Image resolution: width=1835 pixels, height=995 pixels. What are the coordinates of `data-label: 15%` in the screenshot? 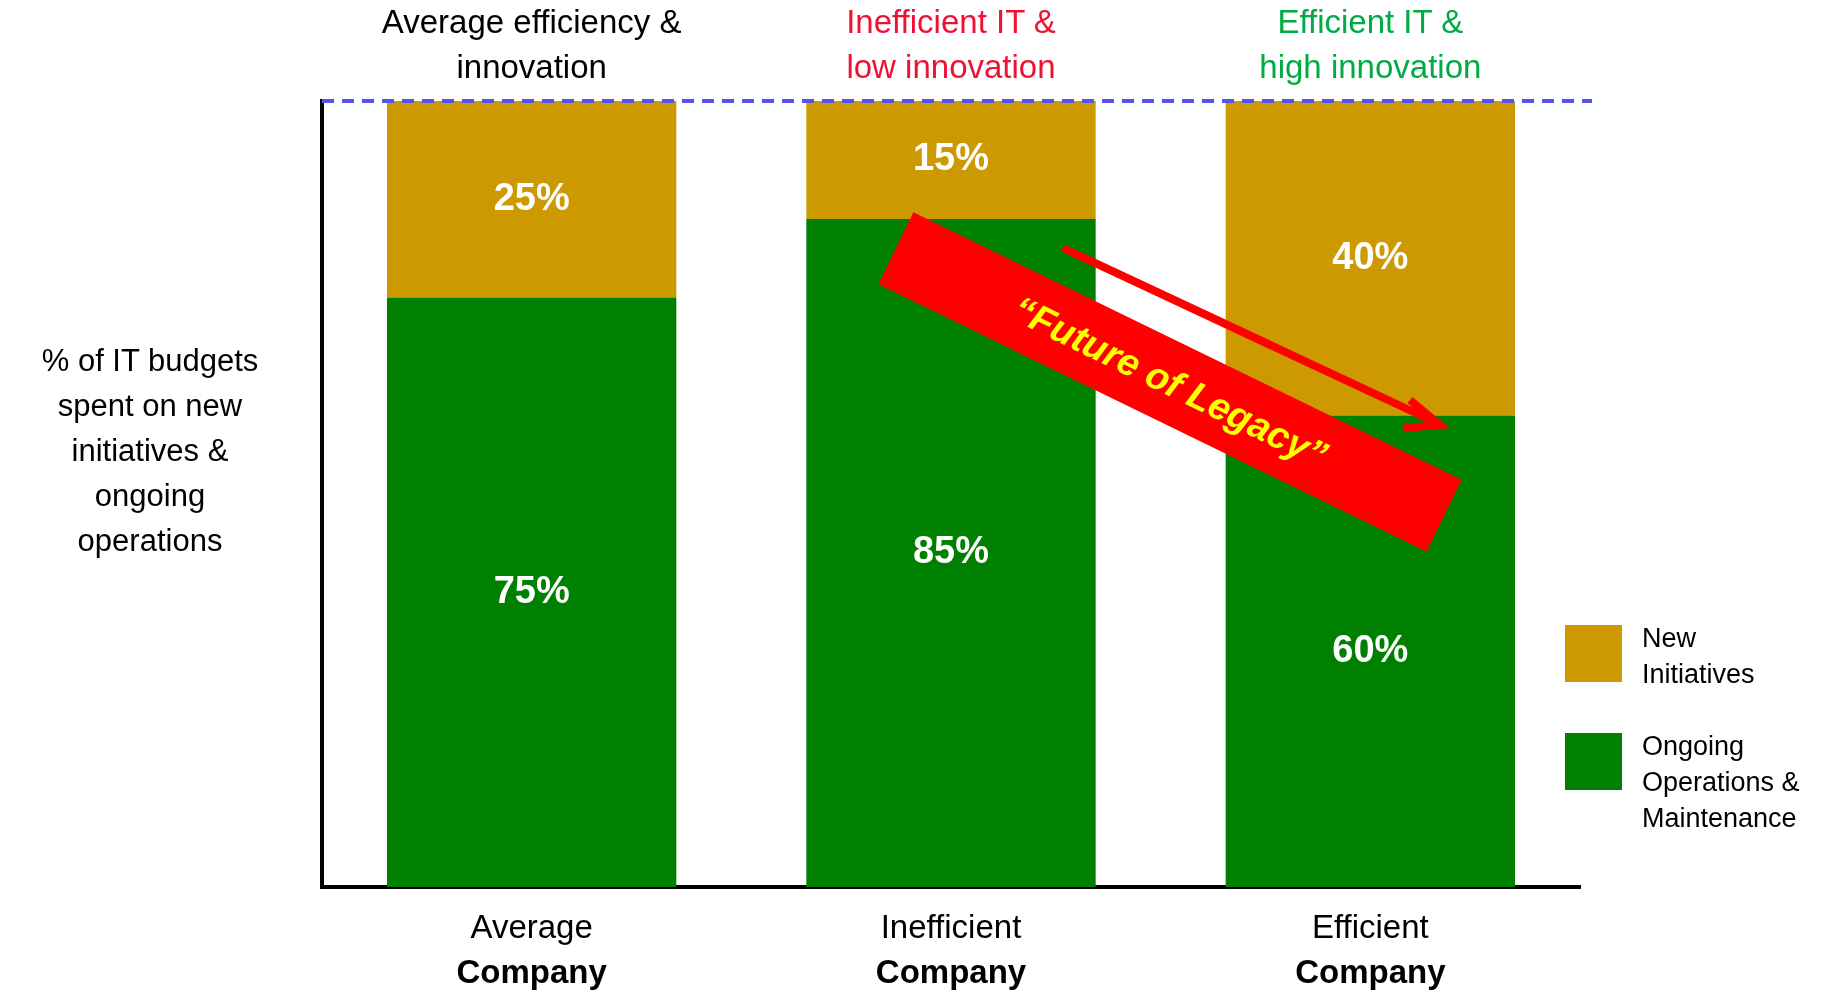 It's located at (951, 157).